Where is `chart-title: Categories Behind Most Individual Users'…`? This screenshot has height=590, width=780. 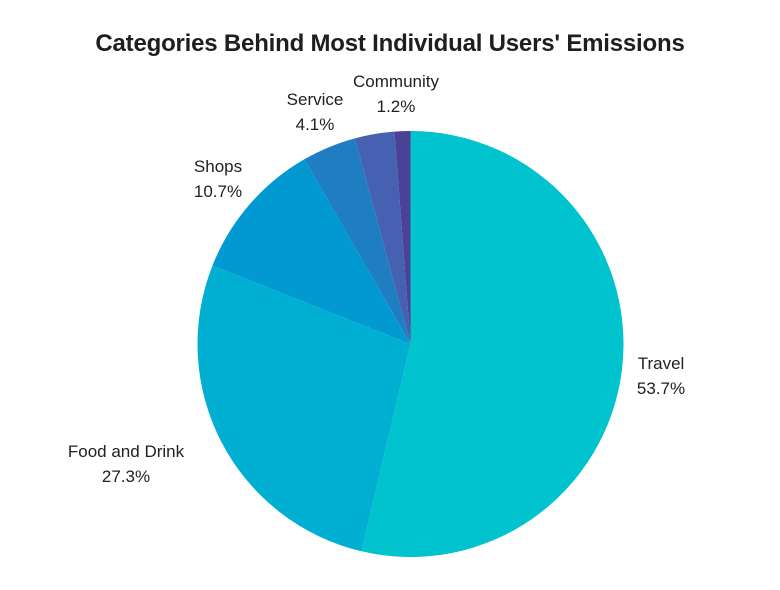 chart-title: Categories Behind Most Individual Users'… is located at coordinates (390, 43).